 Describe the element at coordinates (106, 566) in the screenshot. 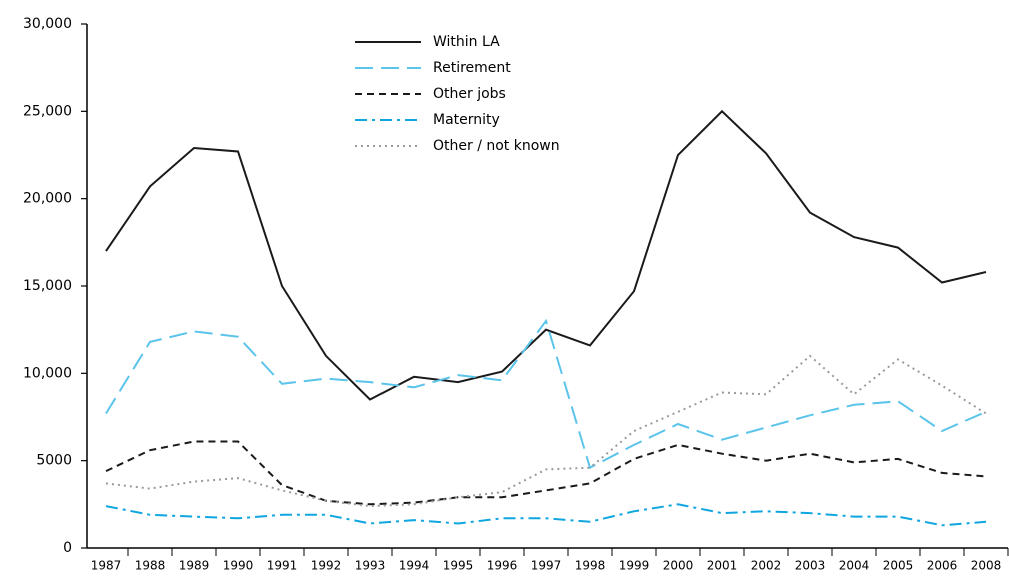

I see `x-tick-label: 1987` at that location.